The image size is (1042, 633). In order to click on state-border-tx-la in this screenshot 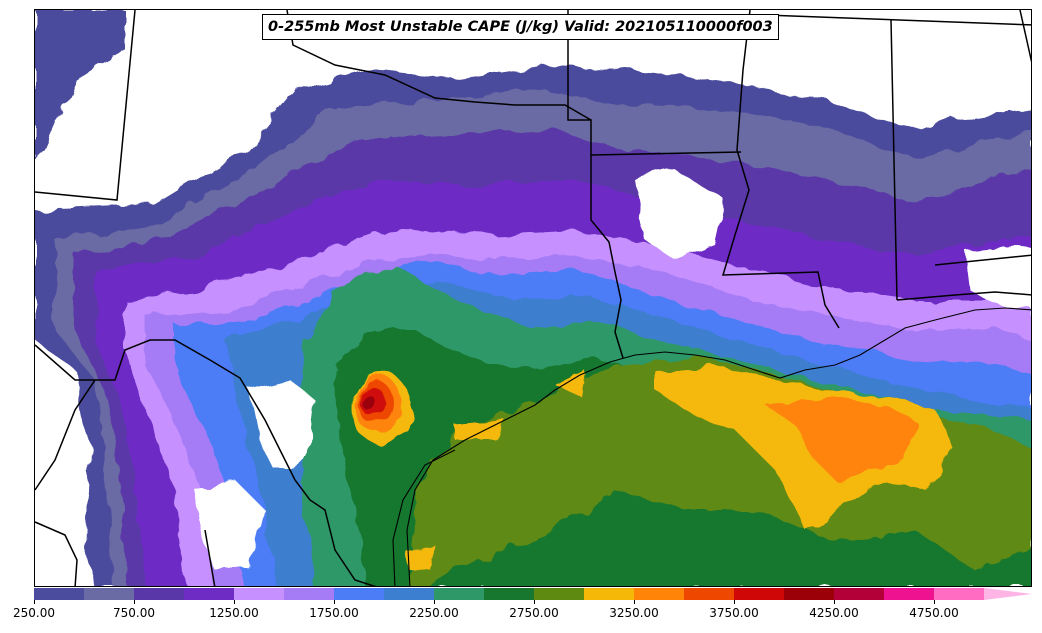, I will do `click(595, 184)`.